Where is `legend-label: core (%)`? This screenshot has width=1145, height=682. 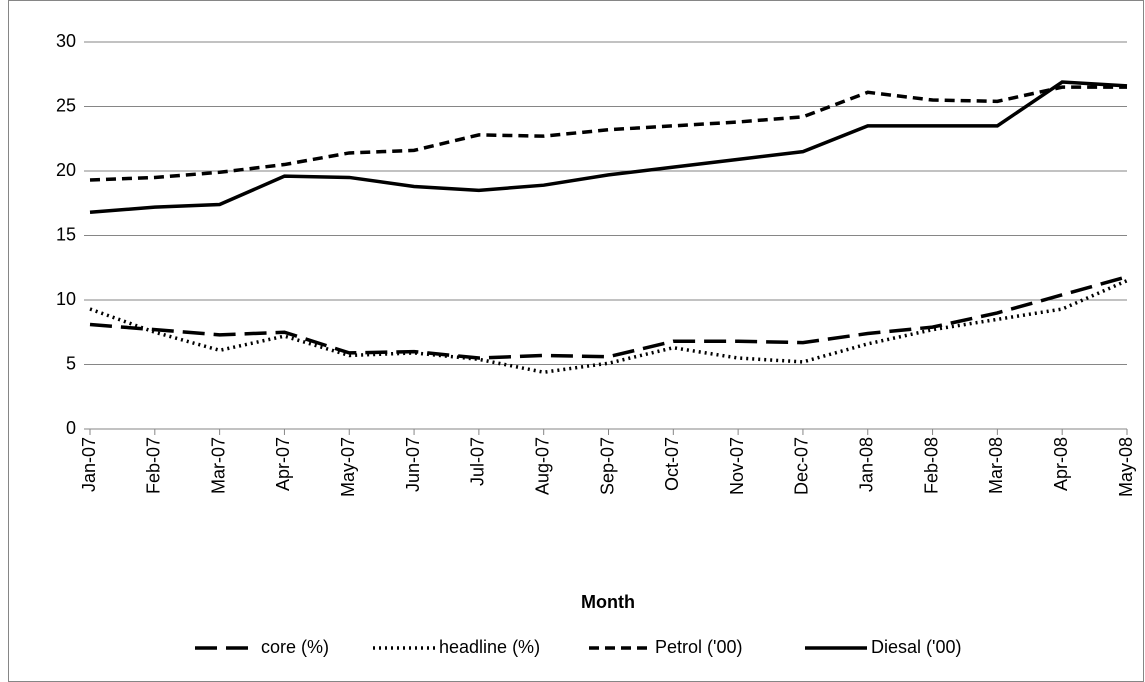
legend-label: core (%) is located at coordinates (295, 647).